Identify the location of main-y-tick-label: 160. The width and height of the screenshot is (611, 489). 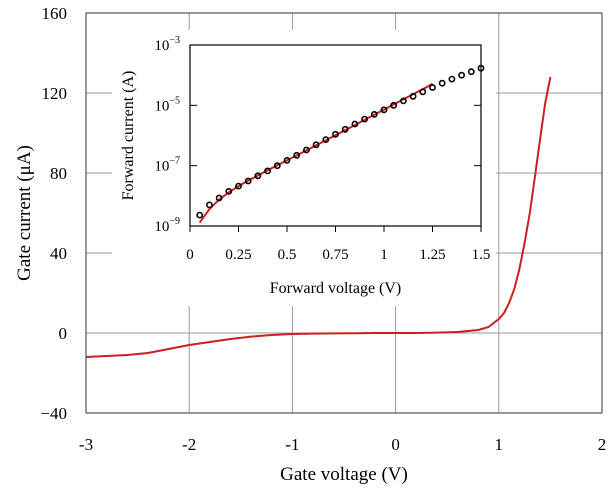
(55, 13).